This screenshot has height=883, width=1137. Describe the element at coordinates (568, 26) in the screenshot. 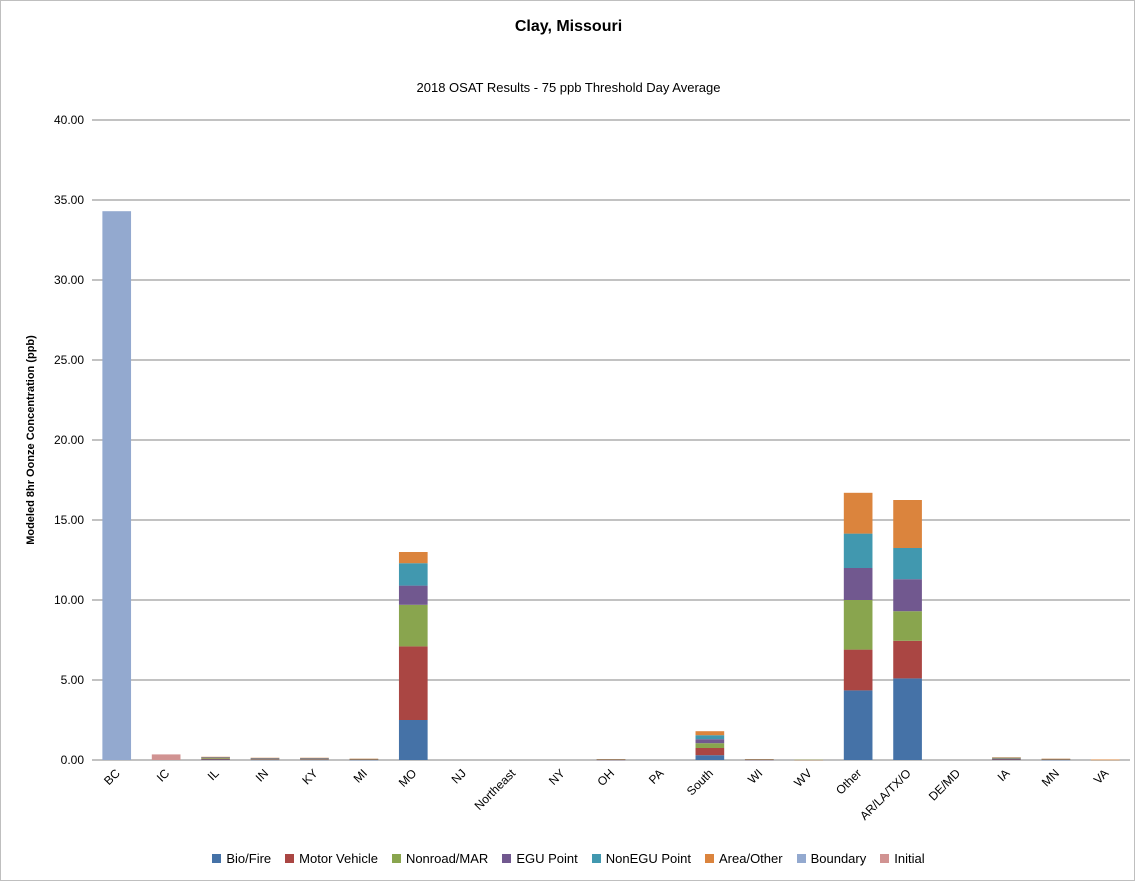

I see `chart-title: Clay, Missouri` at that location.